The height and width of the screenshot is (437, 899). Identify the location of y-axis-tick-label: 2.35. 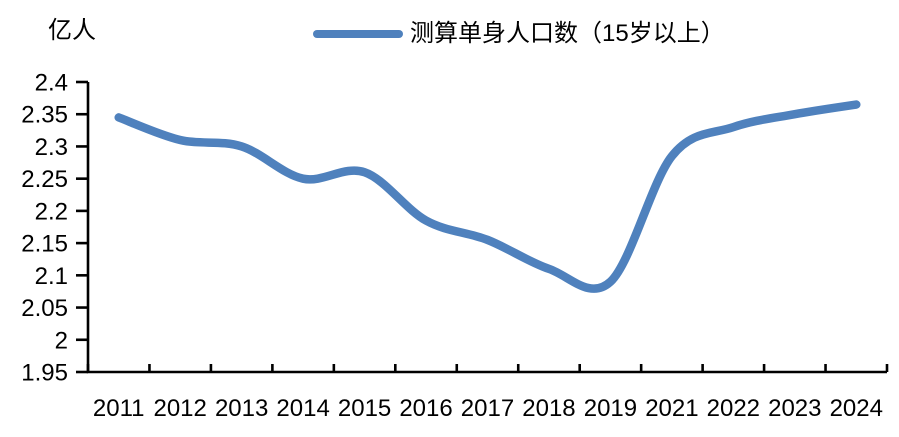
(44, 115).